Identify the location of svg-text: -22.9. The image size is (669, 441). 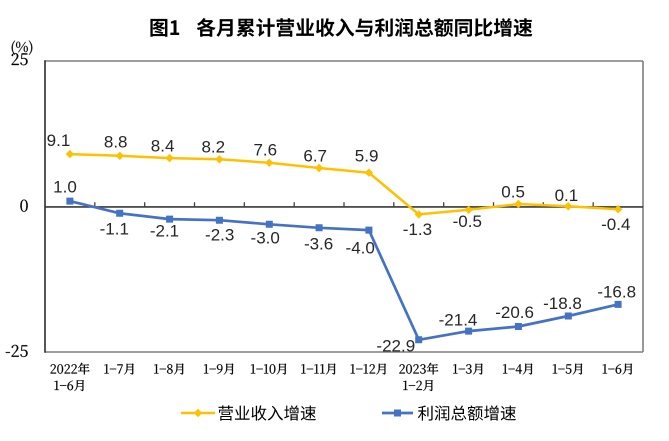
(395, 345).